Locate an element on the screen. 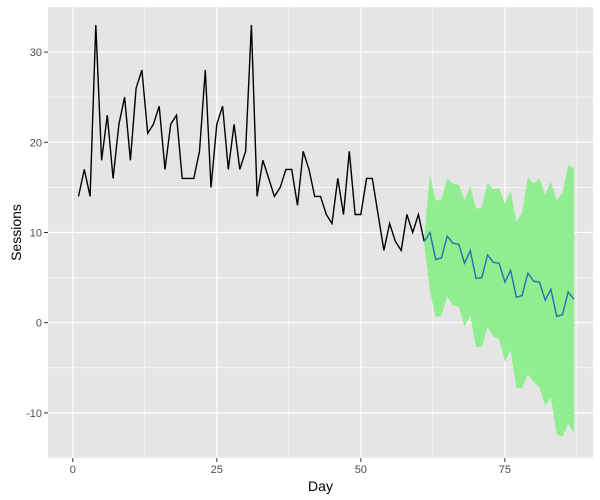  x-tick-label: 75 is located at coordinates (505, 470).